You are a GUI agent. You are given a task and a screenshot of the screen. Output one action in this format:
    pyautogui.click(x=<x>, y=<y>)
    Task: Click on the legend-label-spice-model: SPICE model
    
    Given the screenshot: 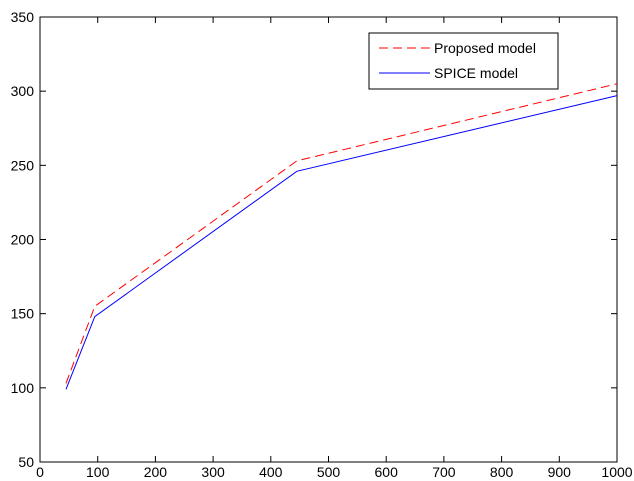 What is the action you would take?
    pyautogui.click(x=476, y=73)
    